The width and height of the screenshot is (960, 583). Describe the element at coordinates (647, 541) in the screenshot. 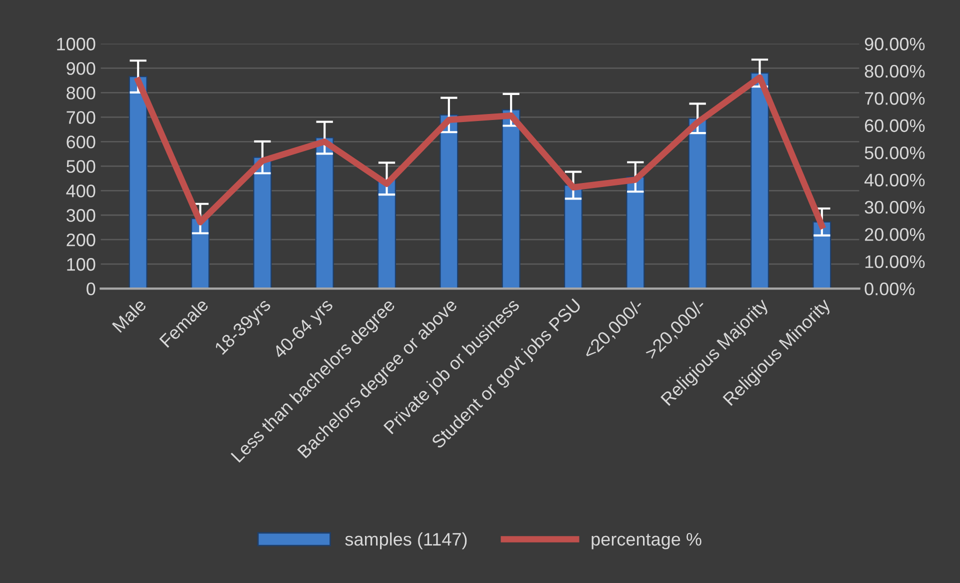

I see `legend-label: percentage %` at that location.